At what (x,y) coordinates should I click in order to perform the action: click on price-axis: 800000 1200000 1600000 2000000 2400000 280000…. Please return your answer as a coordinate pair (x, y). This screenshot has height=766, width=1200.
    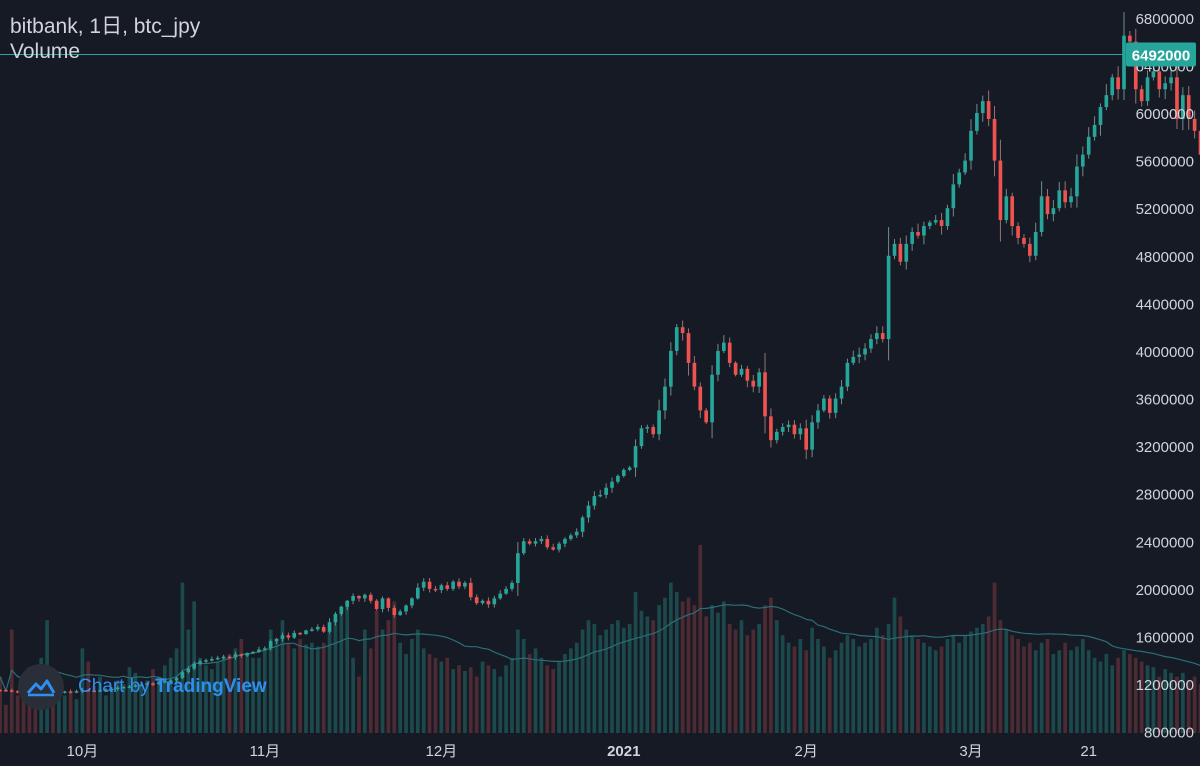
    Looking at the image, I should click on (1165, 376).